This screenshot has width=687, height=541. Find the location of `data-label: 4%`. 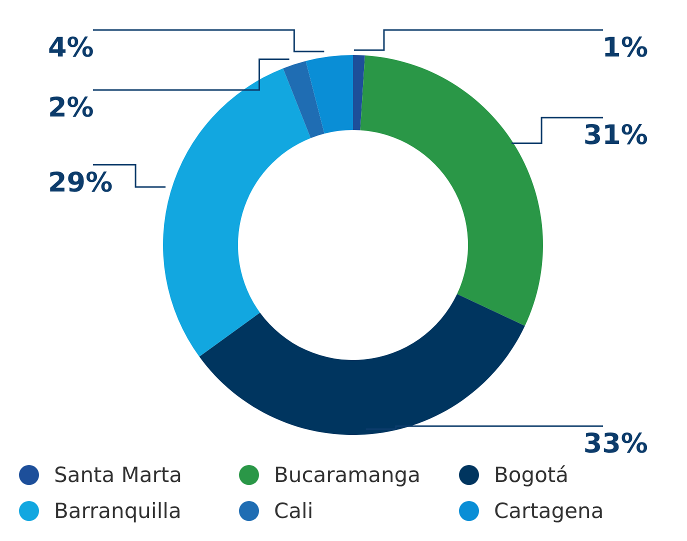

data-label: 4% is located at coordinates (71, 48).